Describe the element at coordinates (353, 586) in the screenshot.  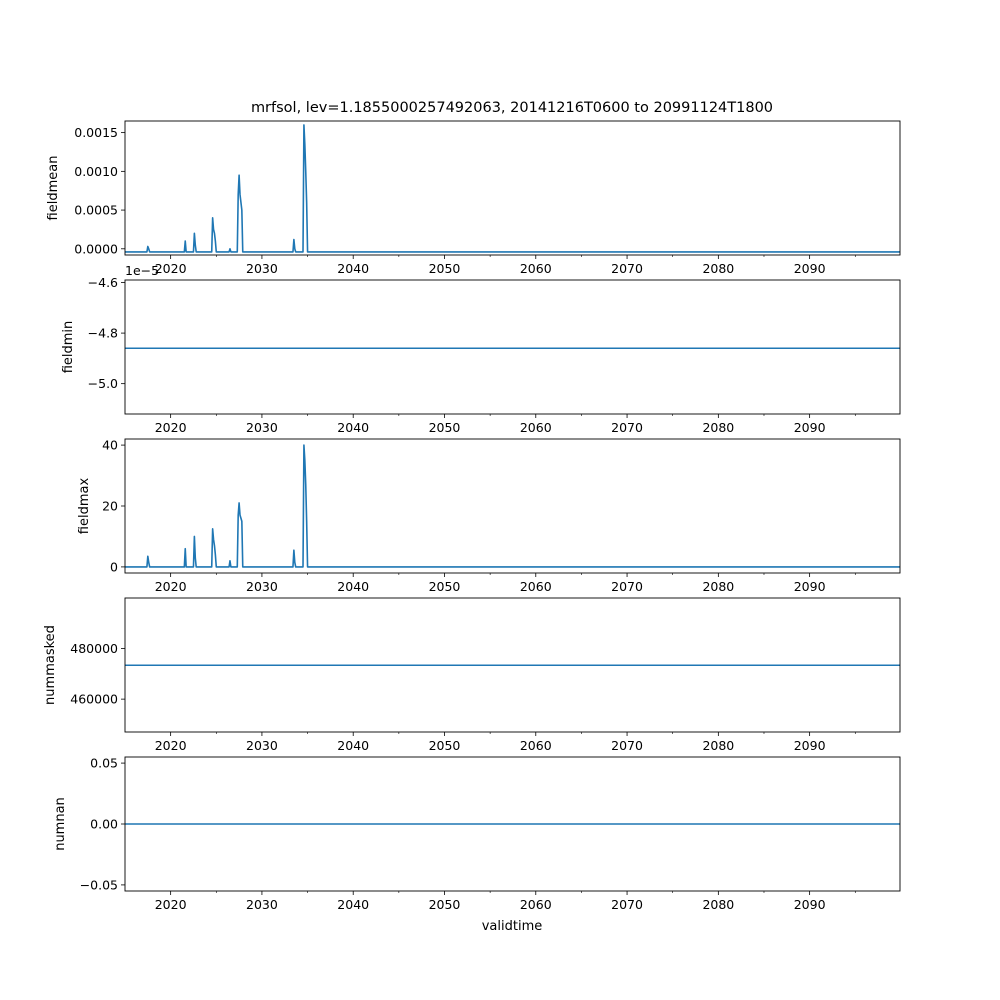
I see `fieldmax-x-tick-label: 2040` at that location.